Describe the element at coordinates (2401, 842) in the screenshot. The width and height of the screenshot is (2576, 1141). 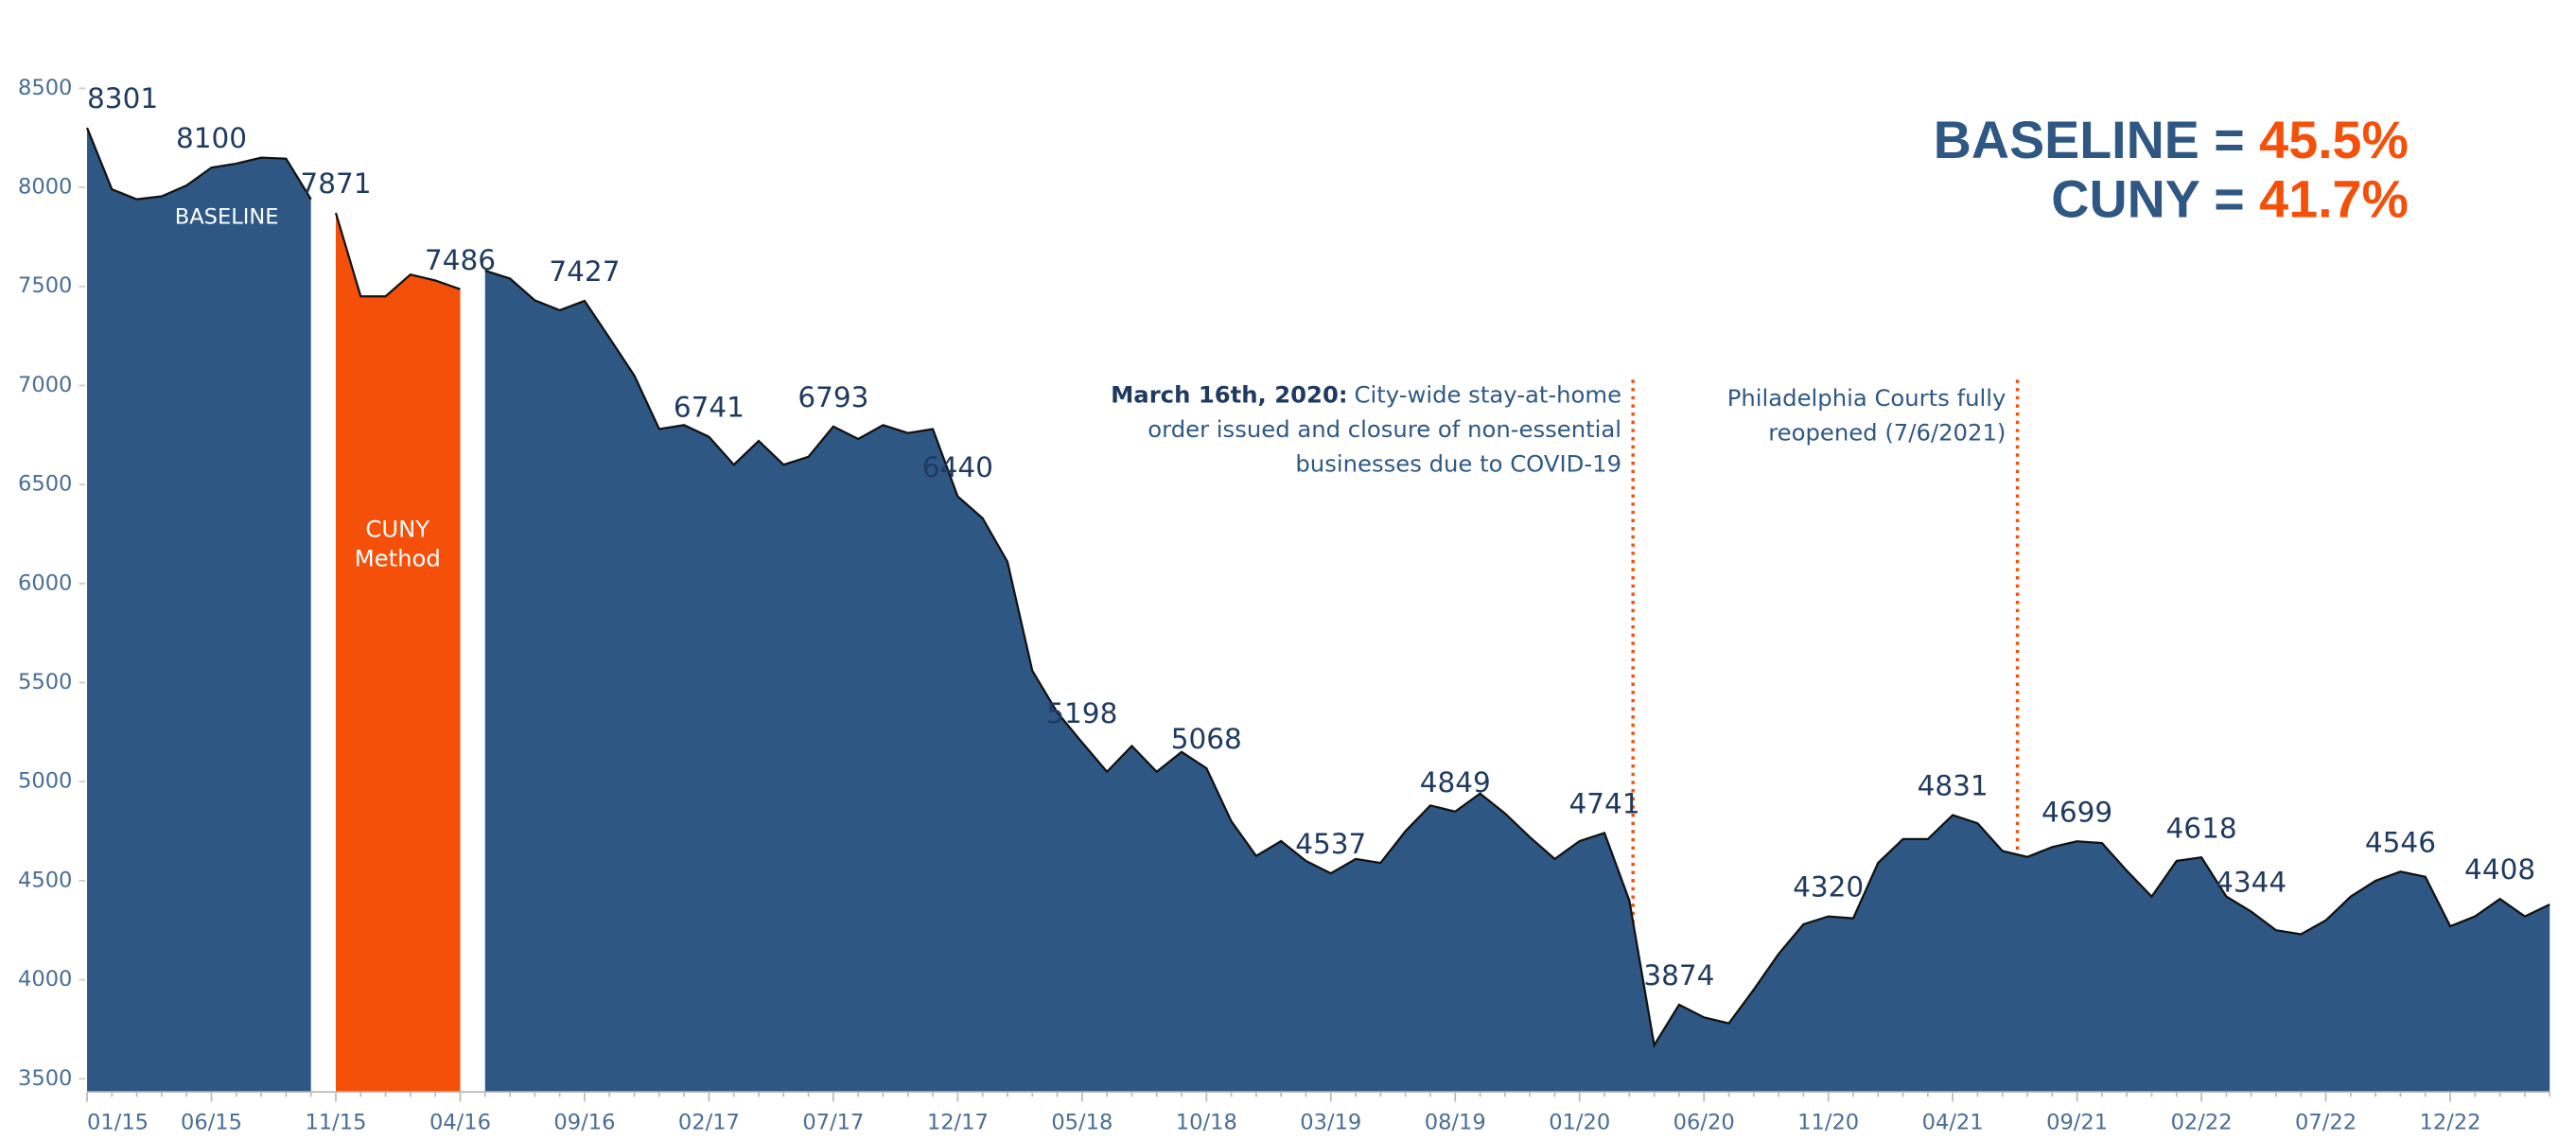
I see `data-label: 4546` at that location.